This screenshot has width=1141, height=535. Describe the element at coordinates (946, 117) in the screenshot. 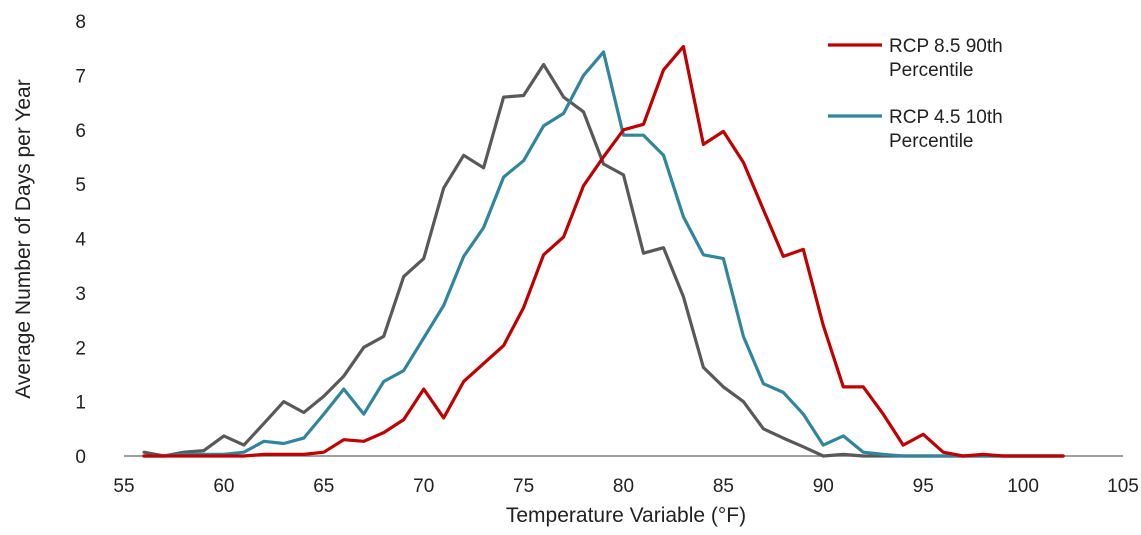

I see `legend-label: RCP 4.5 10th` at that location.